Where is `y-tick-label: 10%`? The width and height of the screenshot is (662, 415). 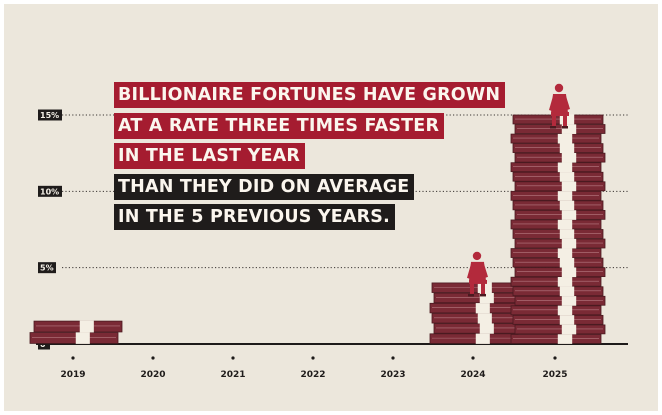
y-tick-label: 10% is located at coordinates (49, 191).